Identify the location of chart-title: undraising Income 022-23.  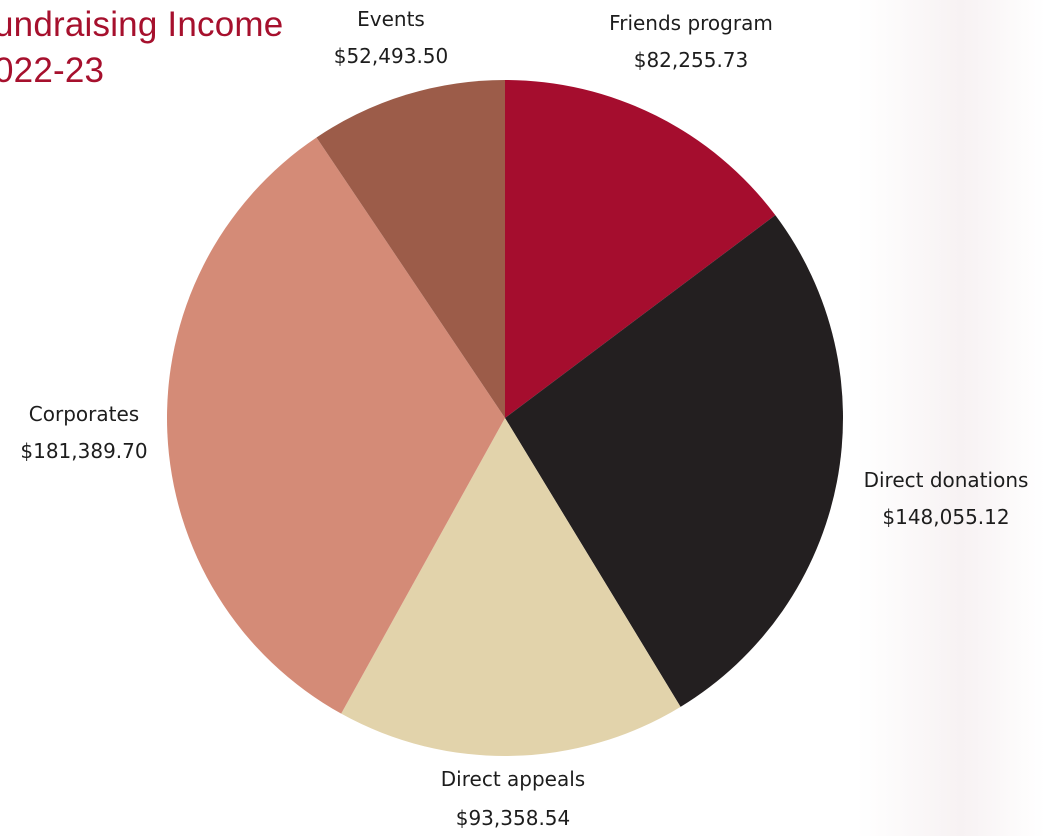
(141, 48).